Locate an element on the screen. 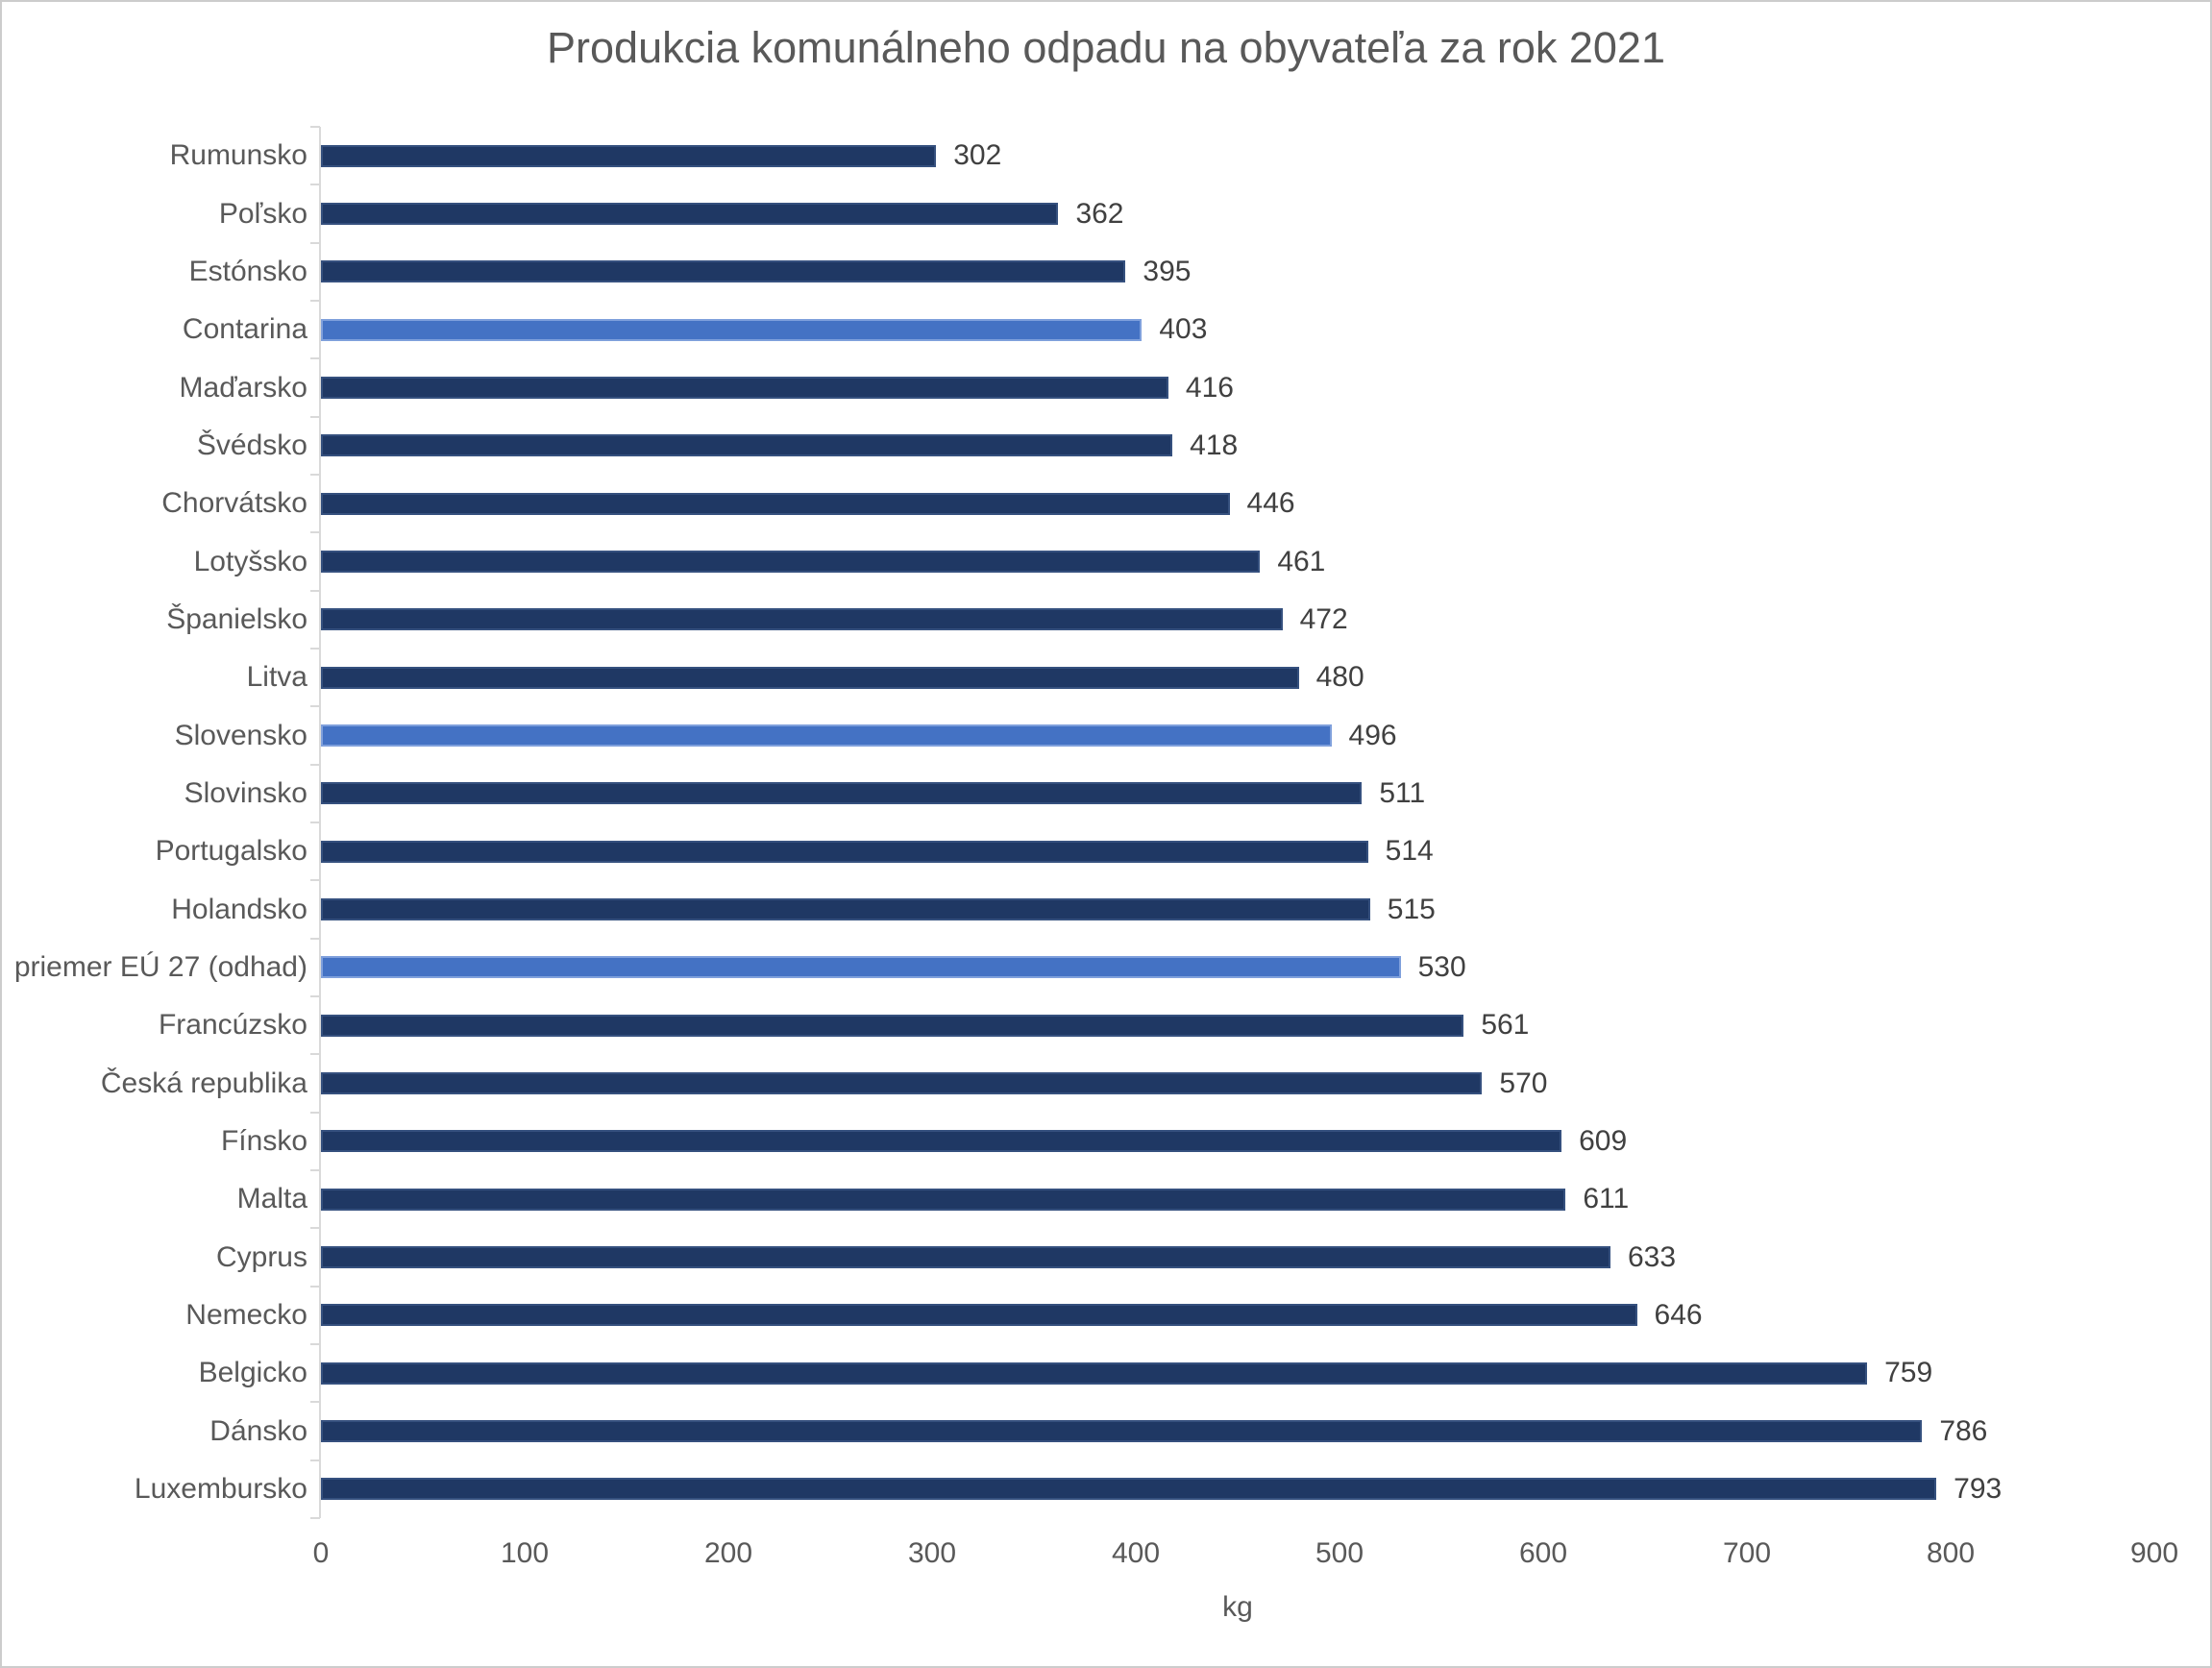 The width and height of the screenshot is (2212, 1668). category-label: Francúzsko is located at coordinates (232, 1025).